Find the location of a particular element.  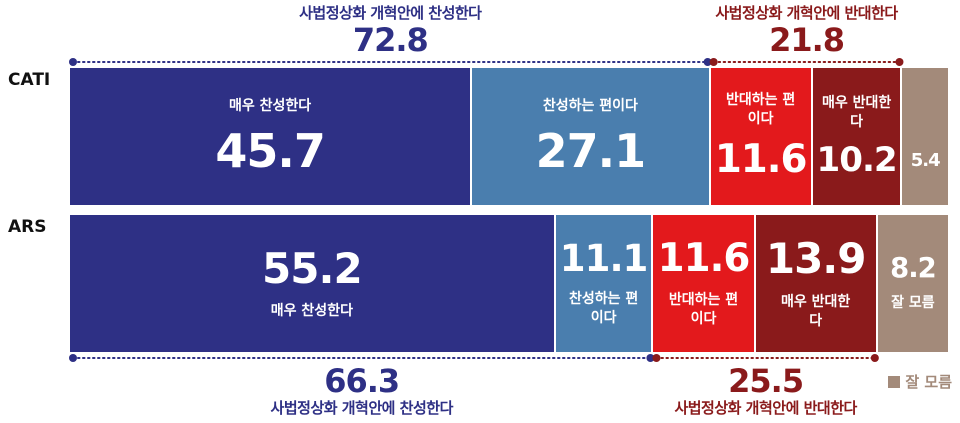

annotation: 사법정상화 개혁안에 반대한다 21.8 is located at coordinates (806, 31).